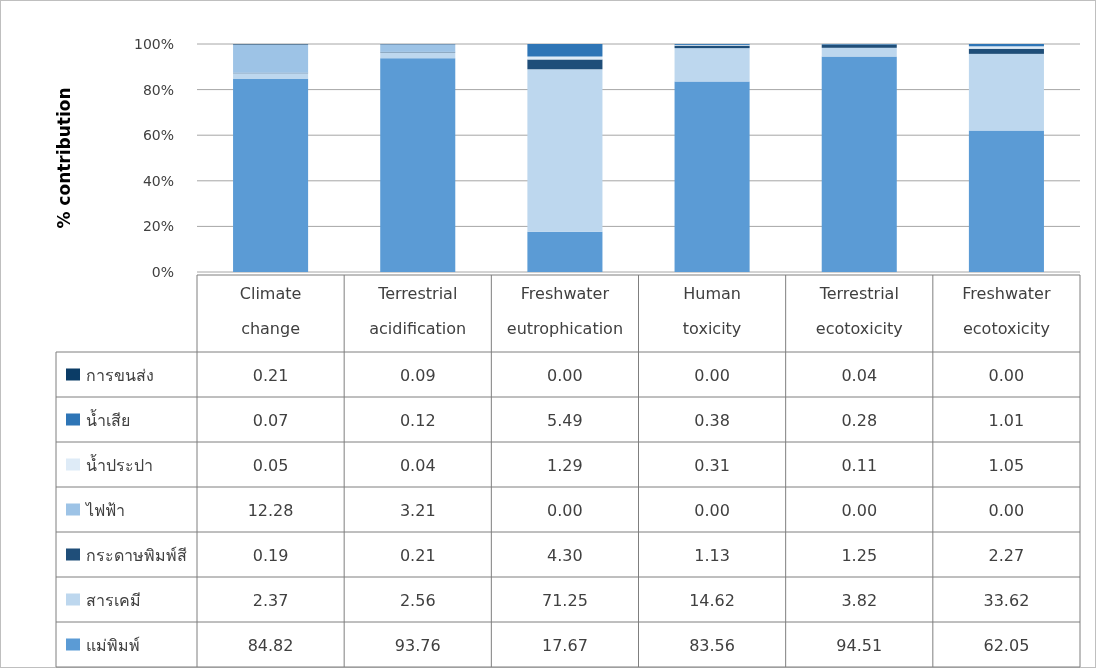 The image size is (1096, 668). What do you see at coordinates (418, 311) in the screenshot?
I see `x-tick-label: Terrestrial acidification` at bounding box center [418, 311].